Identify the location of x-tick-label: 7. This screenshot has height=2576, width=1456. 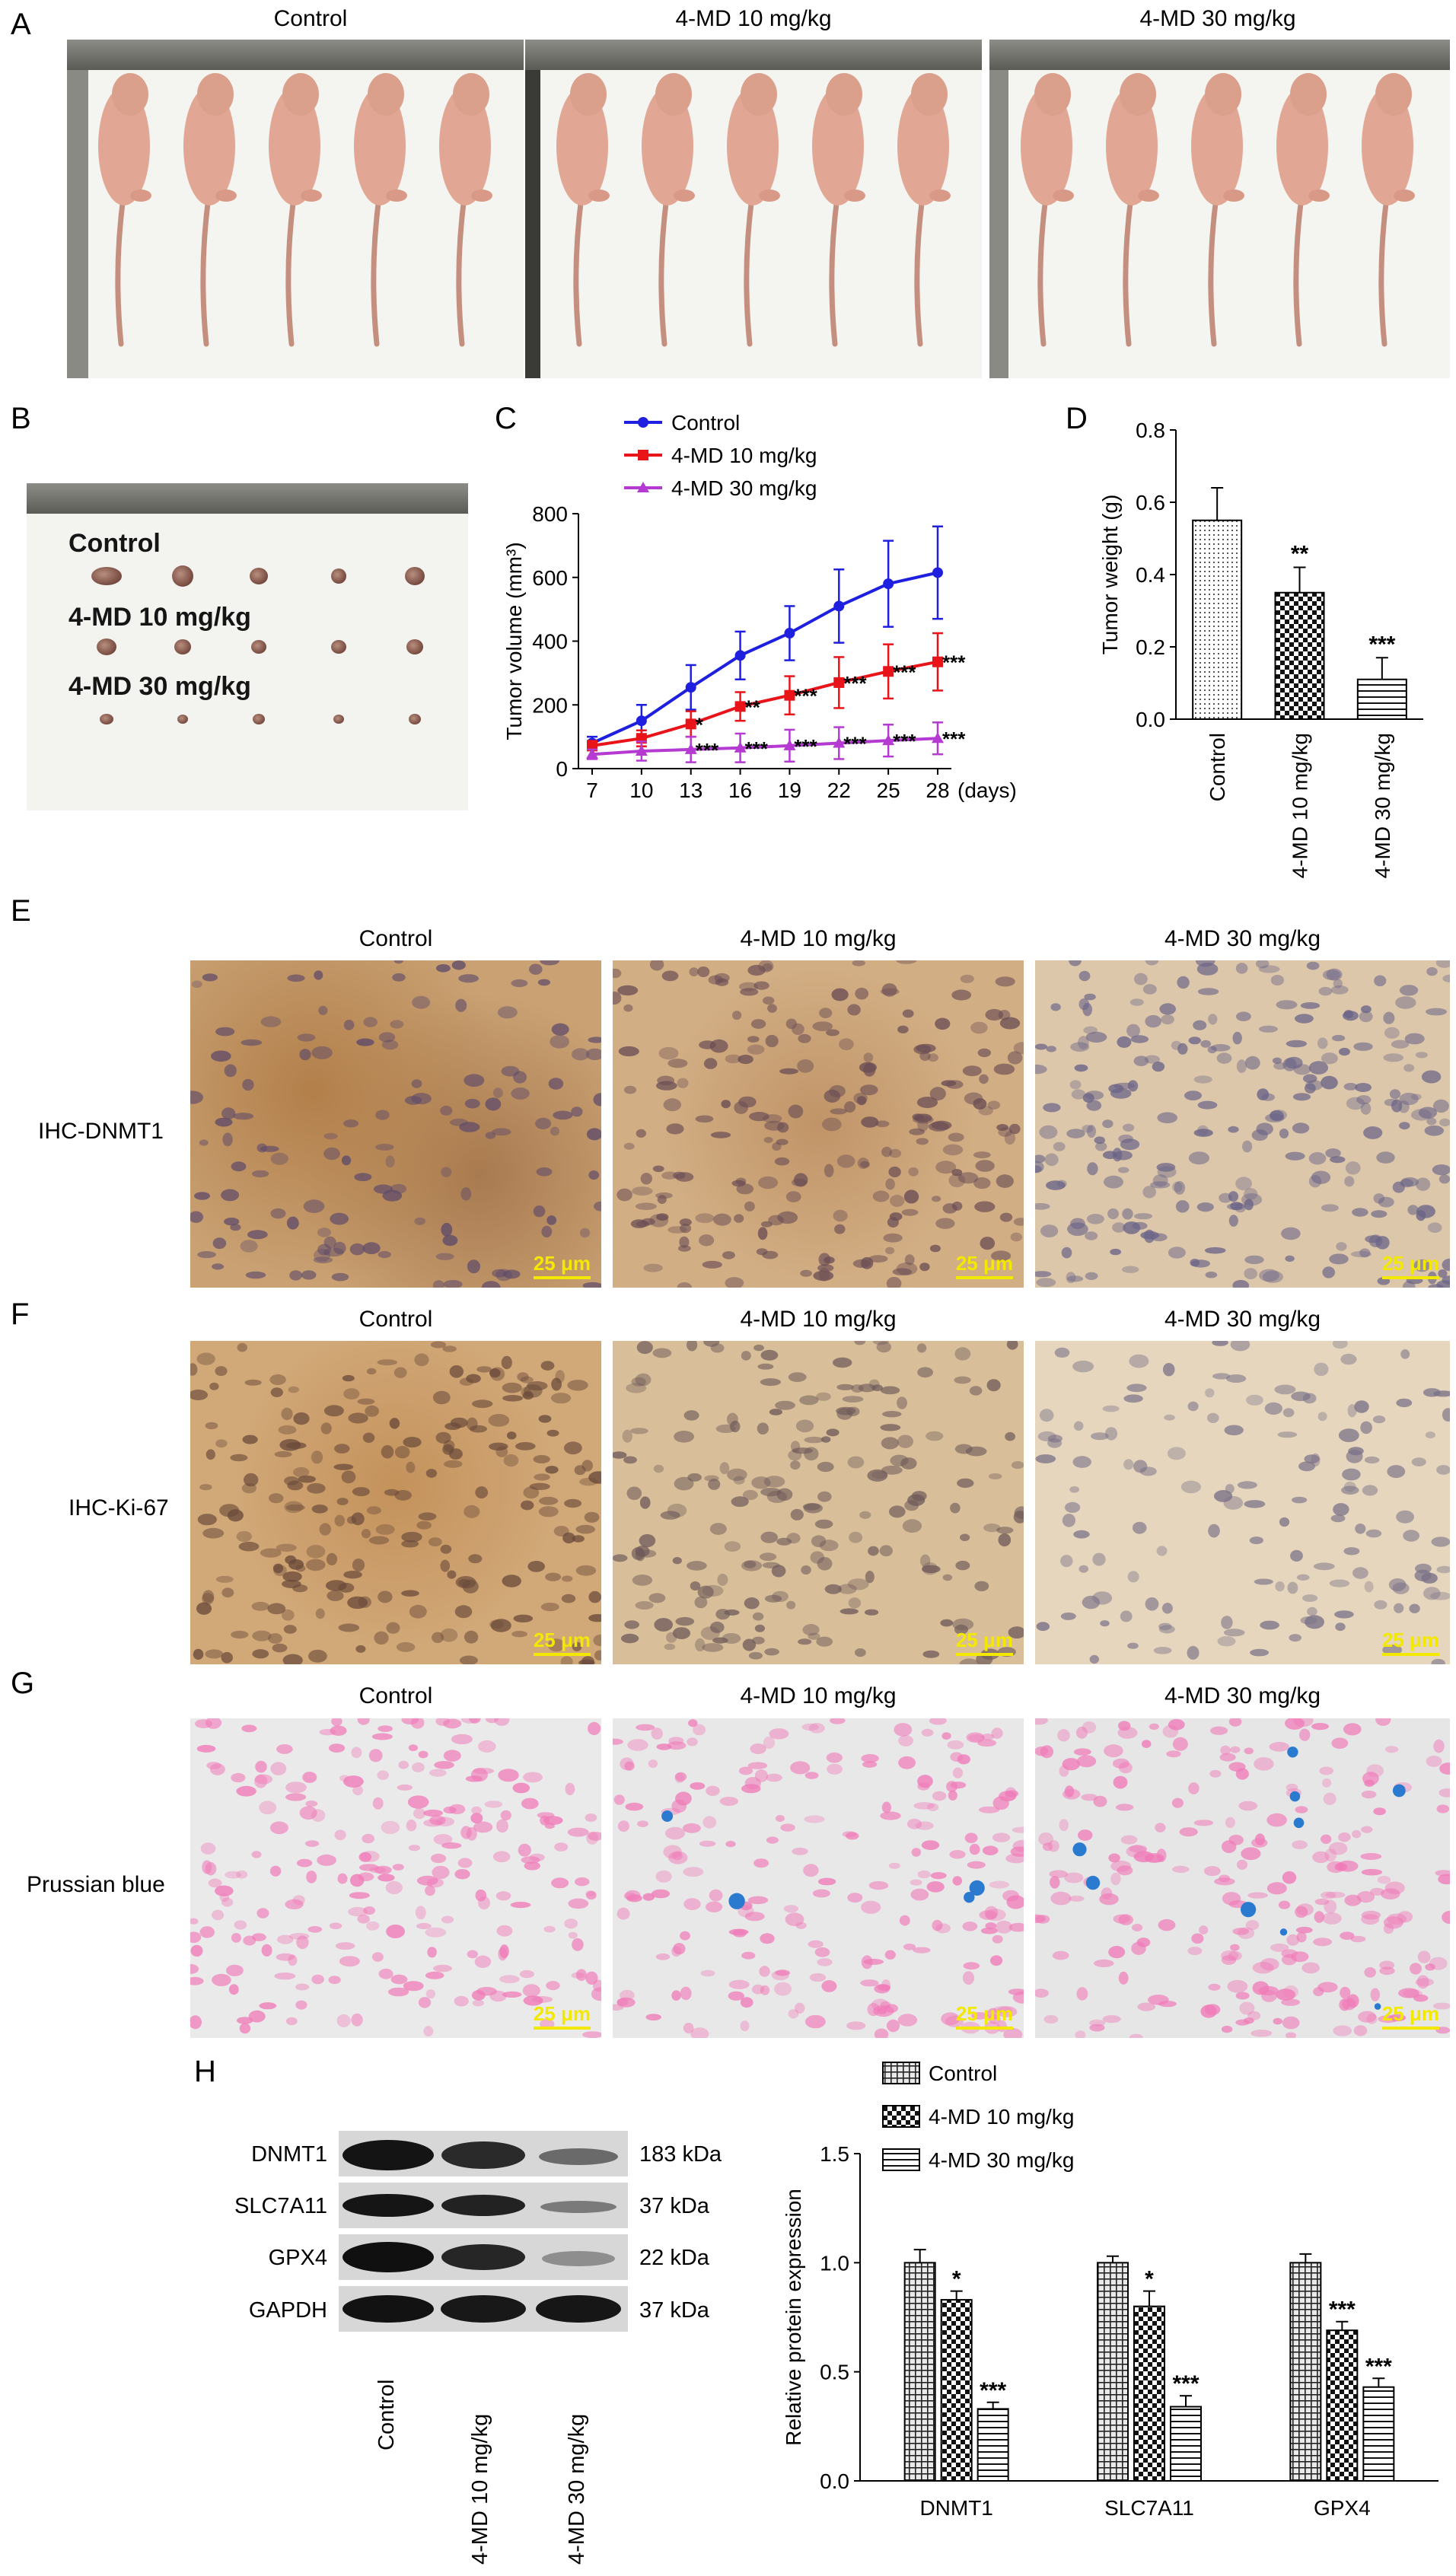
(592, 790).